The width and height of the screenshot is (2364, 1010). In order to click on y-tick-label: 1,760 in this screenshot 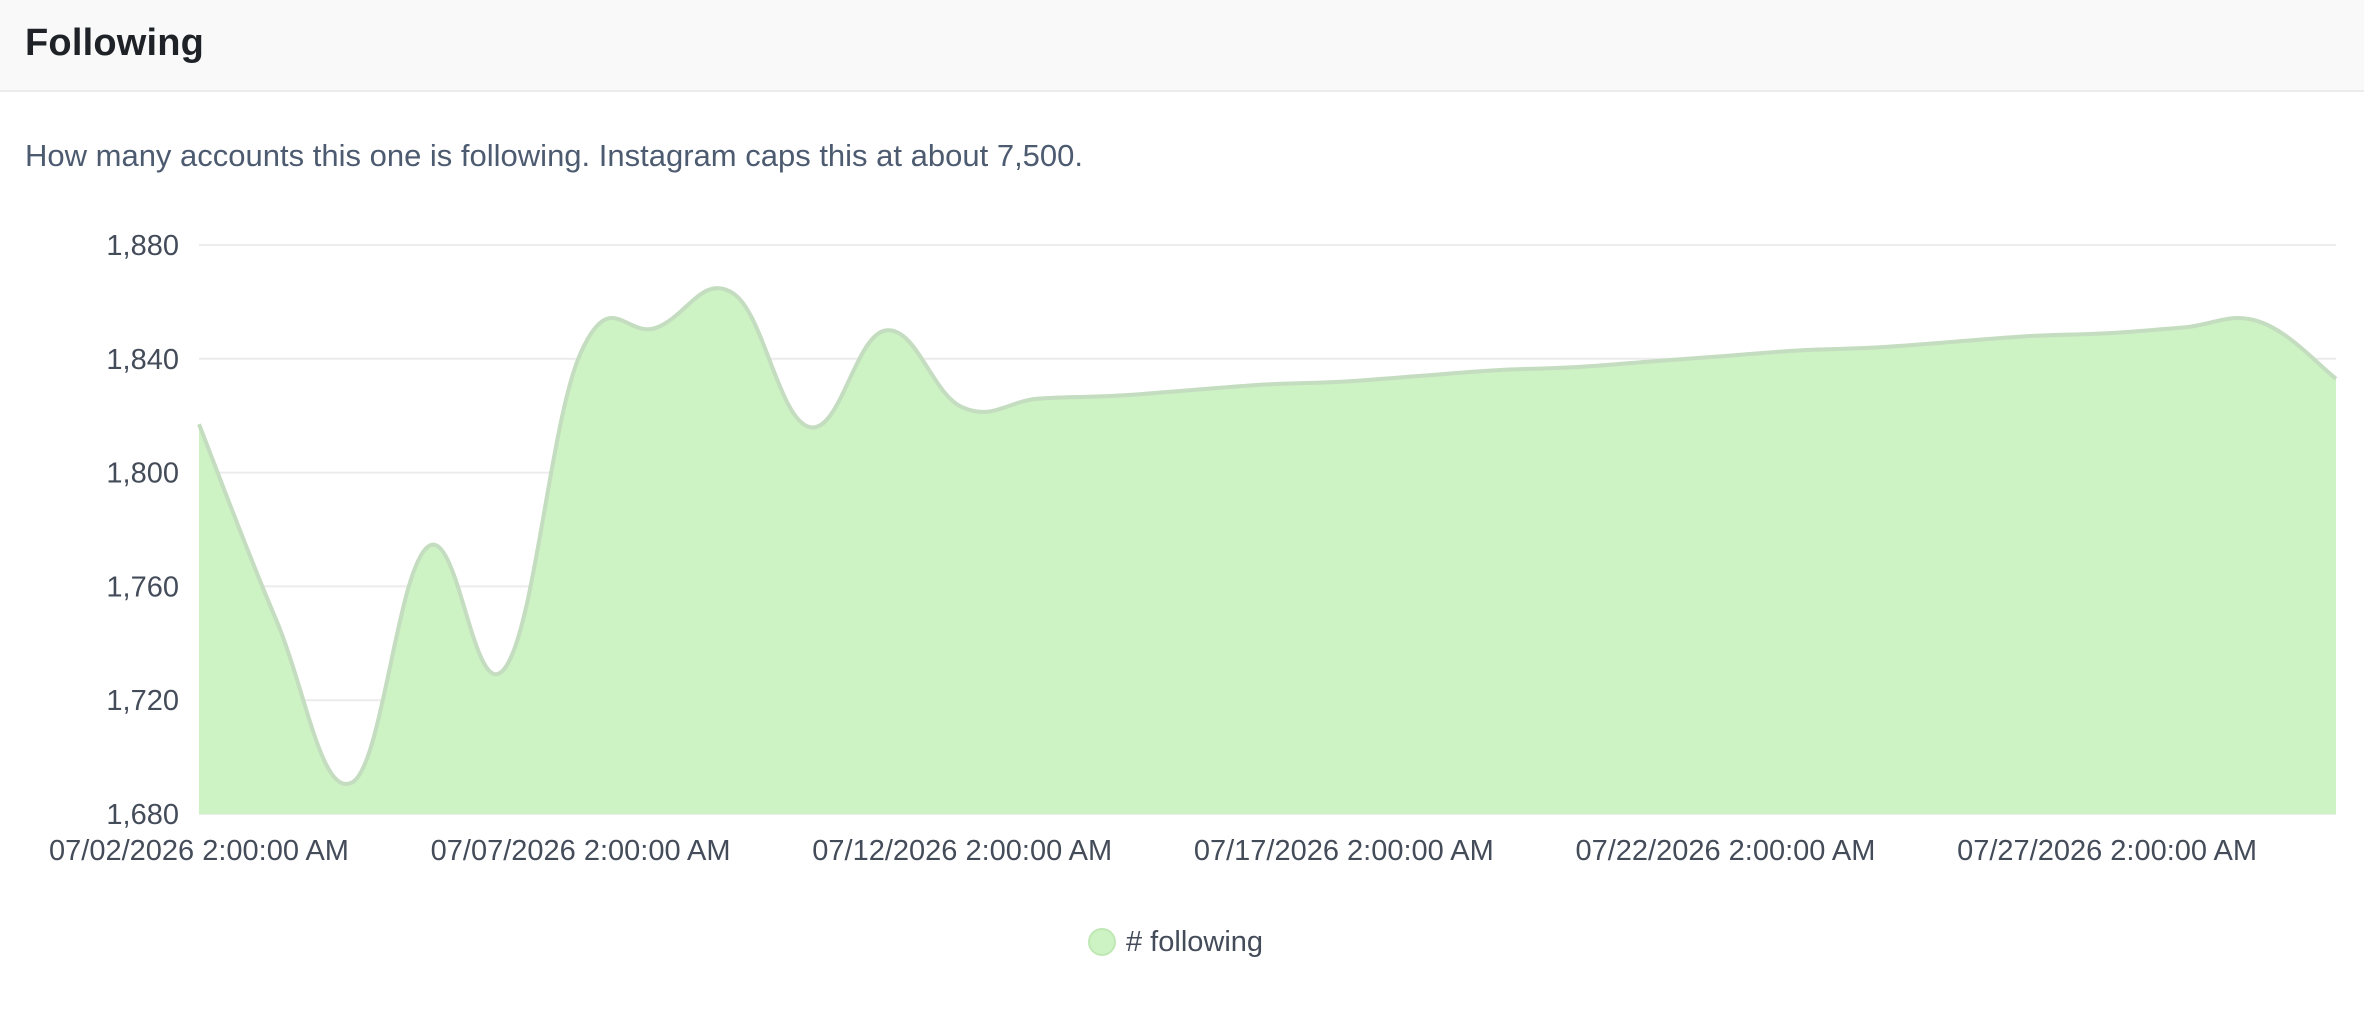, I will do `click(142, 587)`.